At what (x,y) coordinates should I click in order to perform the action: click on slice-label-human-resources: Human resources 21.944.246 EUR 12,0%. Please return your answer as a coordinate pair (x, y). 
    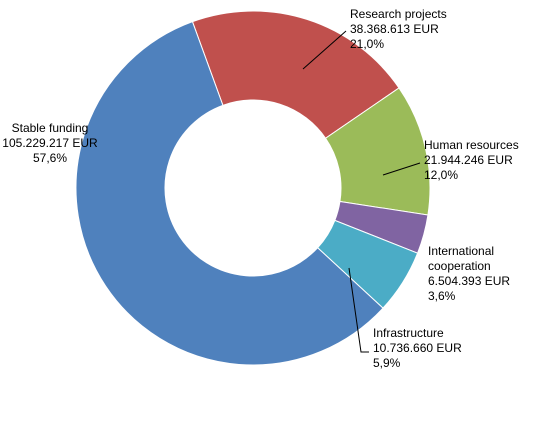
    Looking at the image, I should click on (471, 160).